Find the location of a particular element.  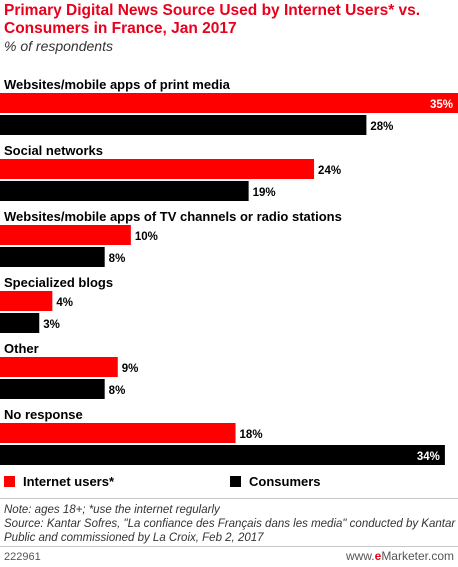

brand-prefix: www. is located at coordinates (360, 556).